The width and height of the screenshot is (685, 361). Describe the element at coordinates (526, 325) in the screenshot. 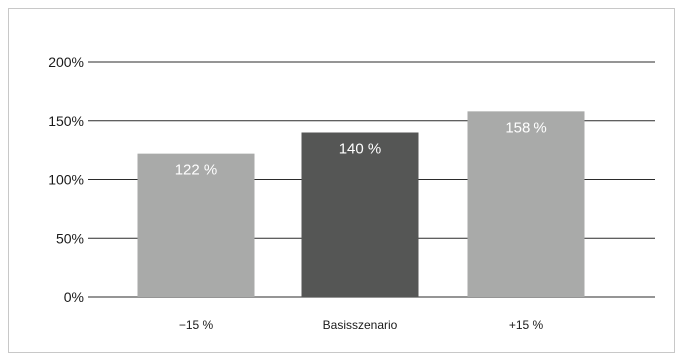

I see `x-category-label: +15 %` at that location.